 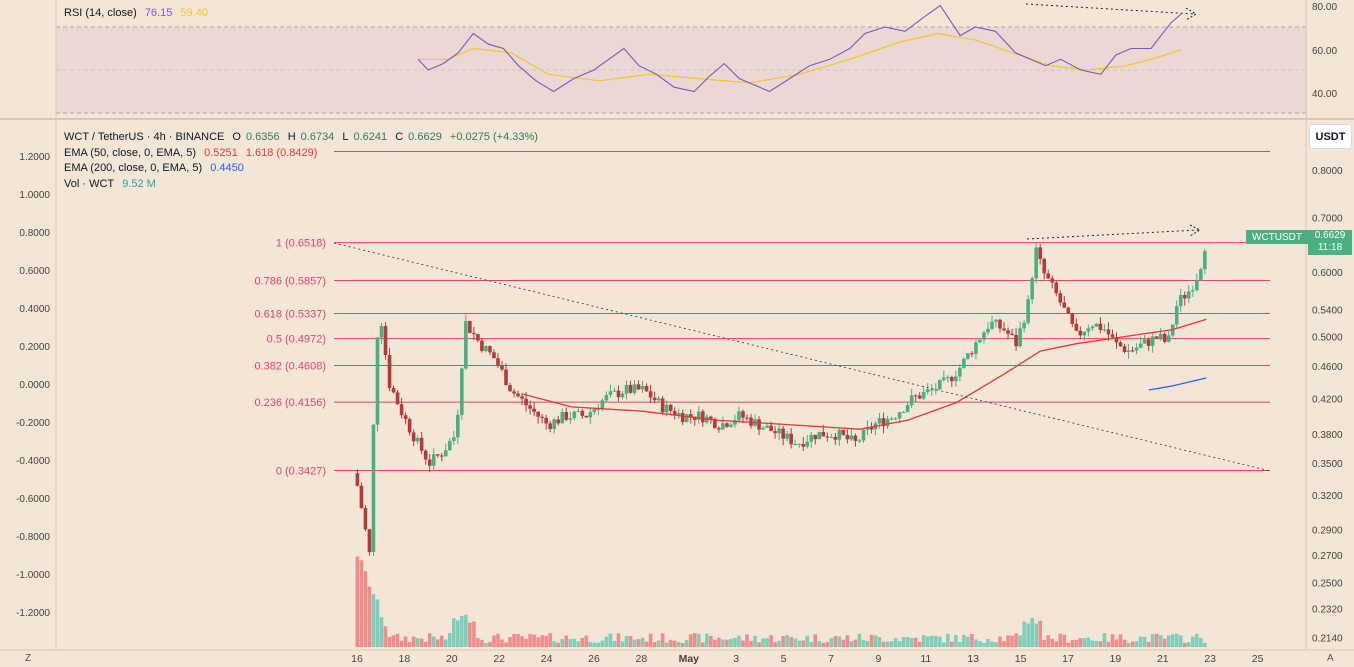 I want to click on vol-value: 9.52 M, so click(x=139, y=183).